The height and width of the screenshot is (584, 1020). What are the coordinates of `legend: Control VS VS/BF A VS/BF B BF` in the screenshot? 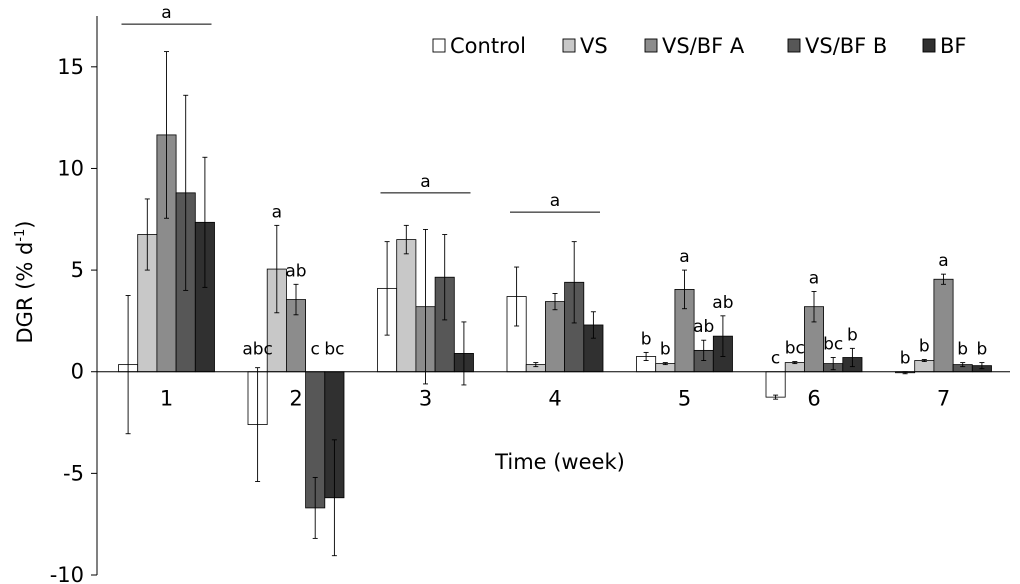 It's located at (699, 46).